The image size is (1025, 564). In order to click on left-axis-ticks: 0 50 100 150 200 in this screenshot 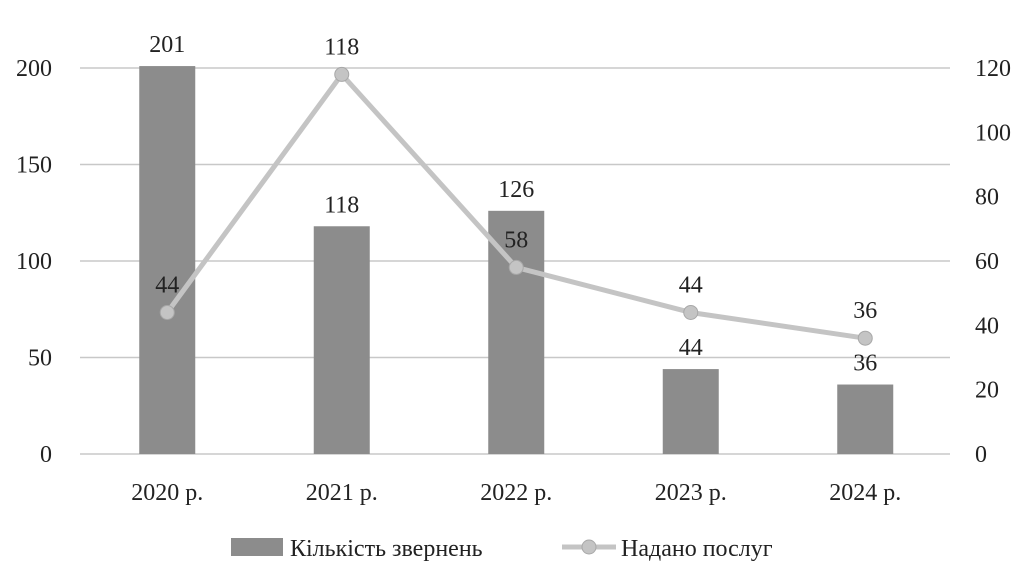, I will do `click(34, 262)`.